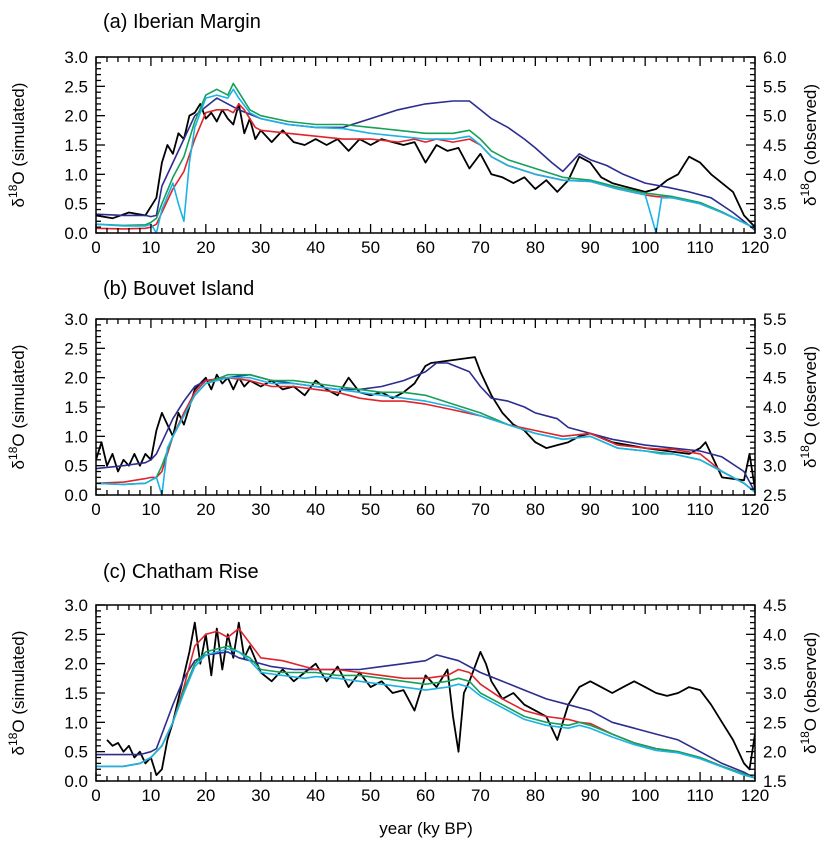 This screenshot has height=843, width=834. What do you see at coordinates (426, 828) in the screenshot?
I see `x-axis-label: year (ky BP)` at bounding box center [426, 828].